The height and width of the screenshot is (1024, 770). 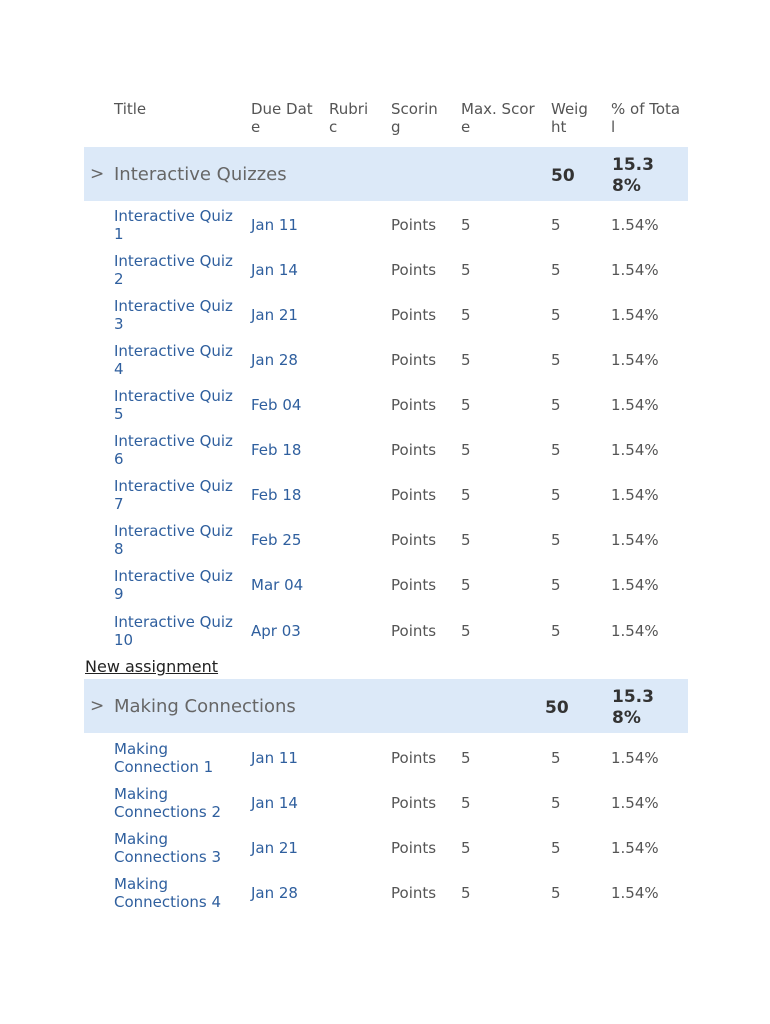 I want to click on column-header-rubric: Rubric, so click(x=349, y=118).